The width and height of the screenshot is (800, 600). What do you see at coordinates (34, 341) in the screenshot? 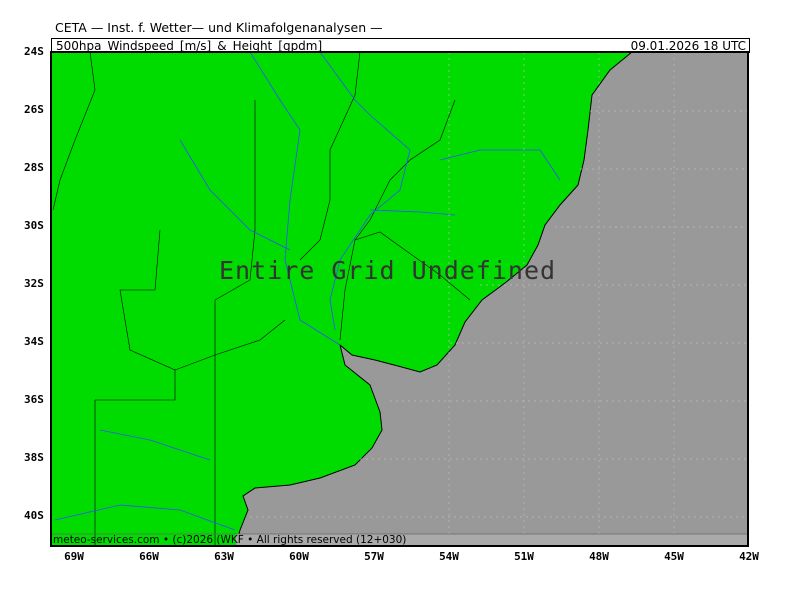
I see `lat-label: 34S` at bounding box center [34, 341].